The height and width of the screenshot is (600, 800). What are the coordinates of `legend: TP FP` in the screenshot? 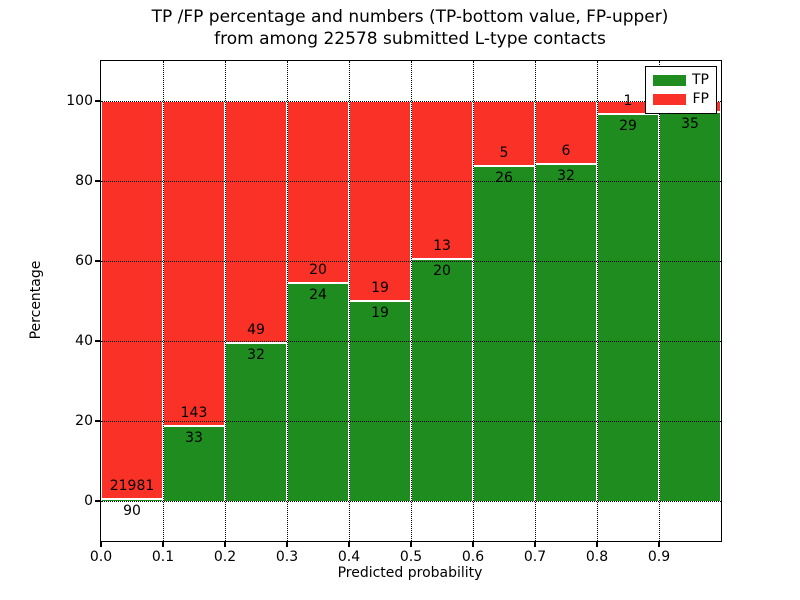 It's located at (681, 90).